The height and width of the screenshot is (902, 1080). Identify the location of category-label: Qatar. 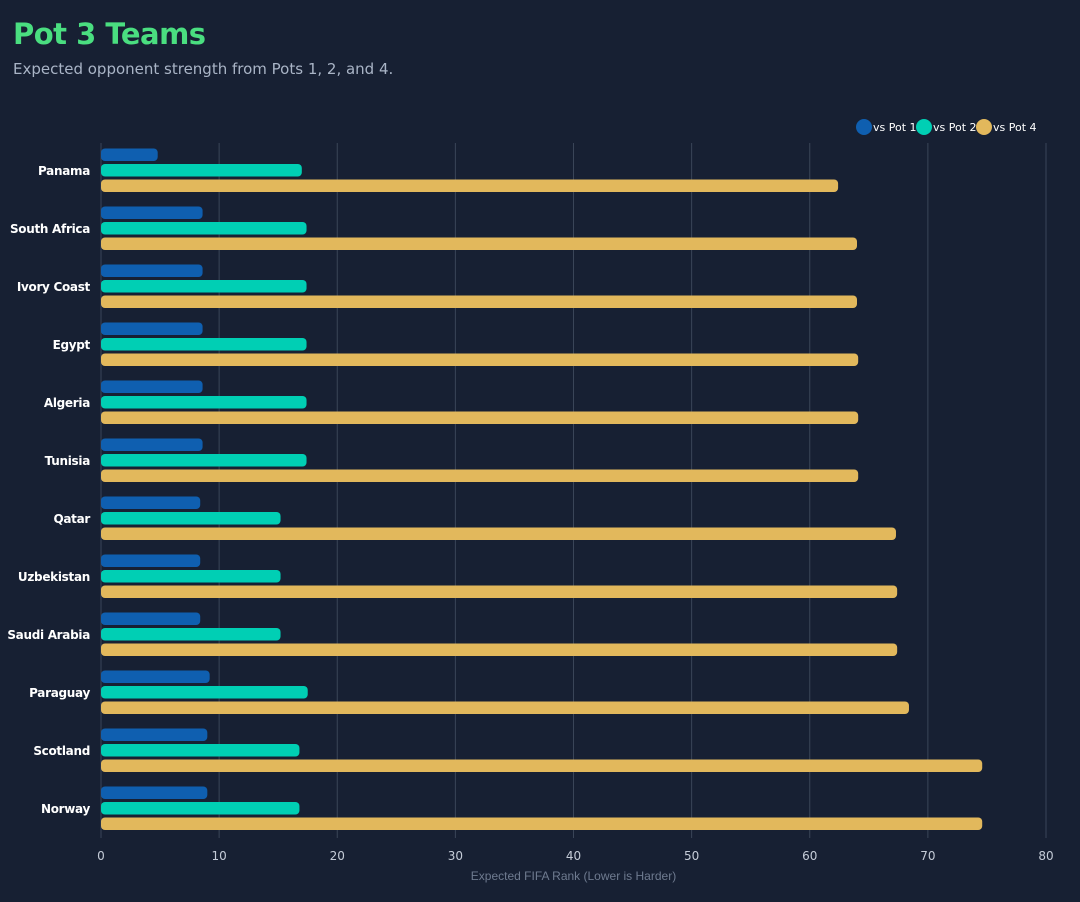
(71, 519).